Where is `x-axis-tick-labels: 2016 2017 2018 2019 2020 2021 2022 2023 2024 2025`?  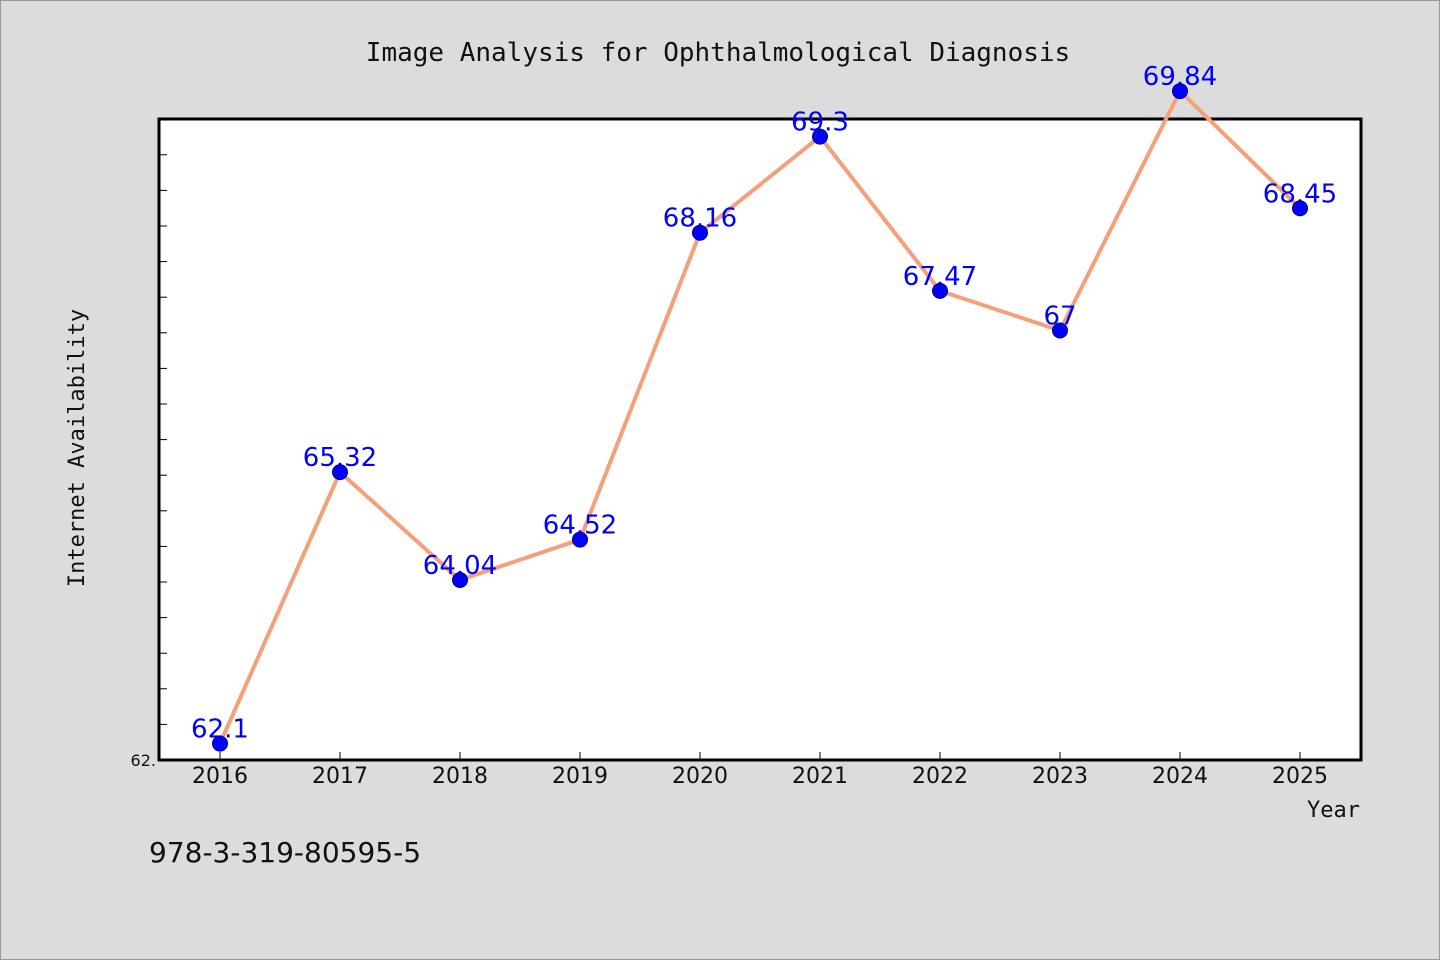 x-axis-tick-labels: 2016 2017 2018 2019 2020 2021 2022 2023 2024 2025 is located at coordinates (760, 776).